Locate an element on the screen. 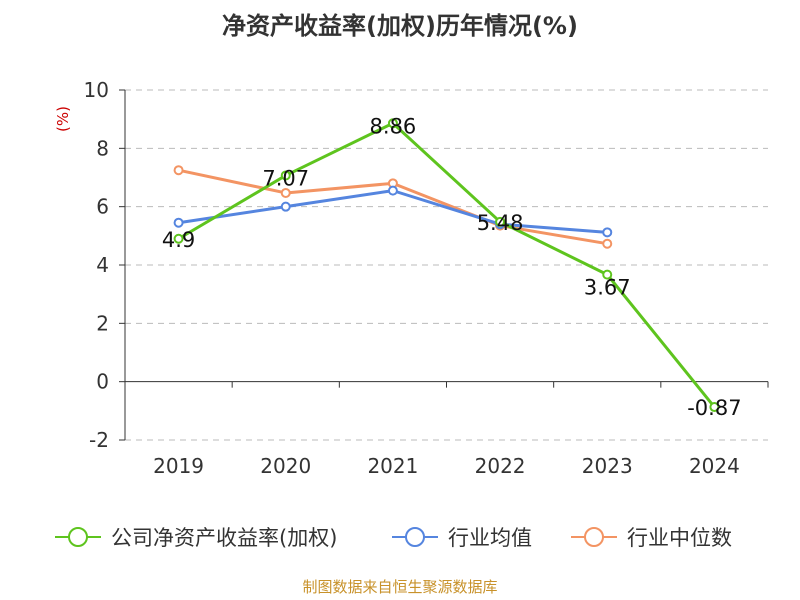  y-tick-label: 8 is located at coordinates (102, 148).